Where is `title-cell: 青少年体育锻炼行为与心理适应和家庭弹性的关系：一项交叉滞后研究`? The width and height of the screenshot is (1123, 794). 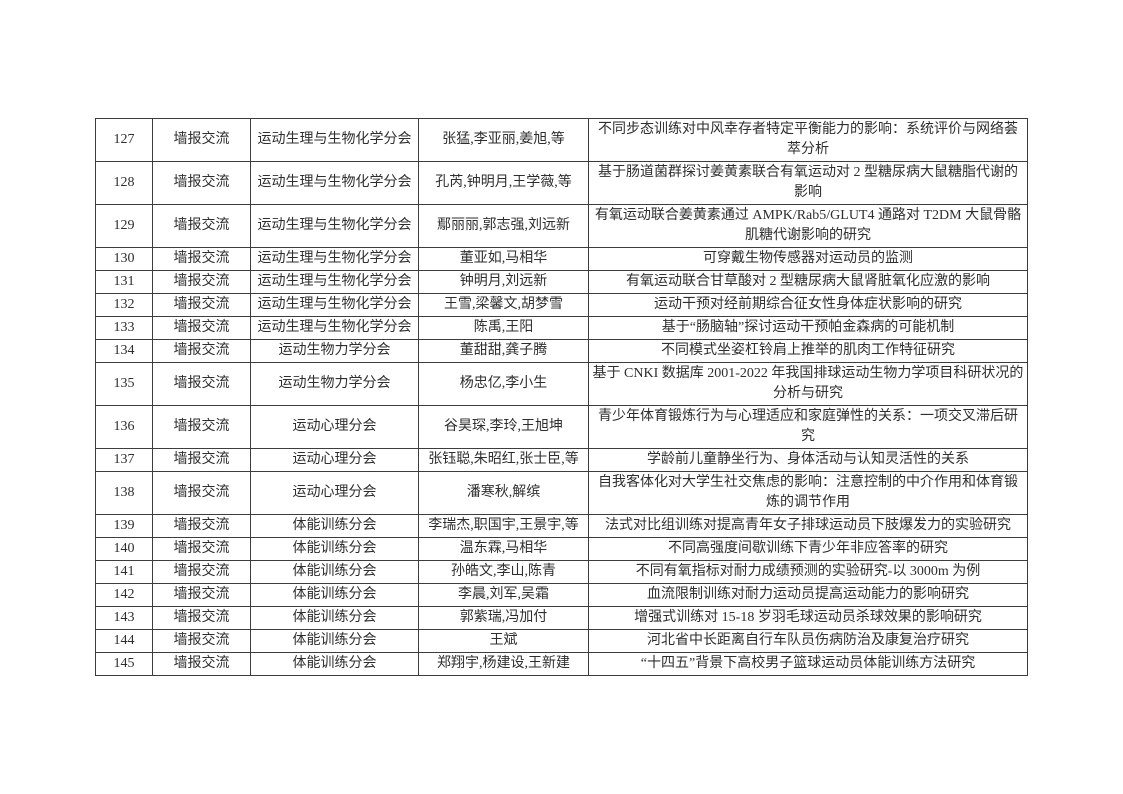 title-cell: 青少年体育锻炼行为与心理适应和家庭弹性的关系：一项交叉滞后研究 is located at coordinates (808, 427).